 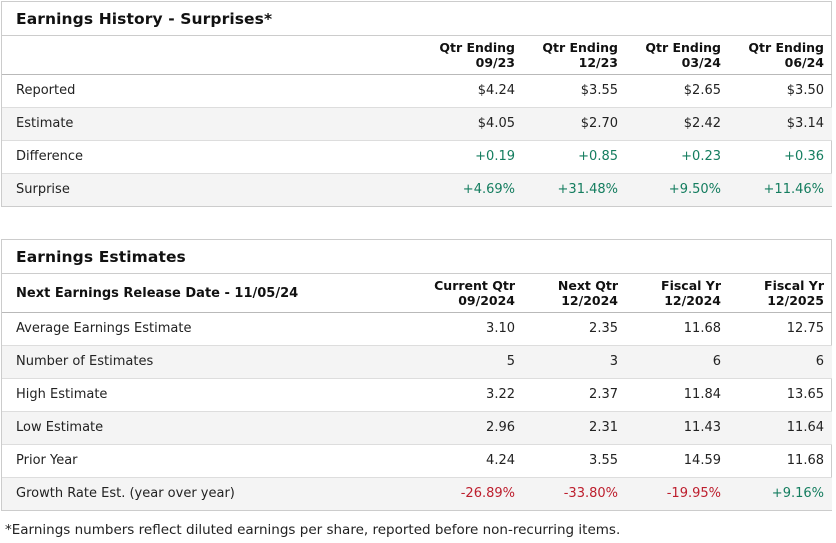 What do you see at coordinates (677, 293) in the screenshot?
I see `earnings-estimates-column-header: Fiscal Yr 12/2024` at bounding box center [677, 293].